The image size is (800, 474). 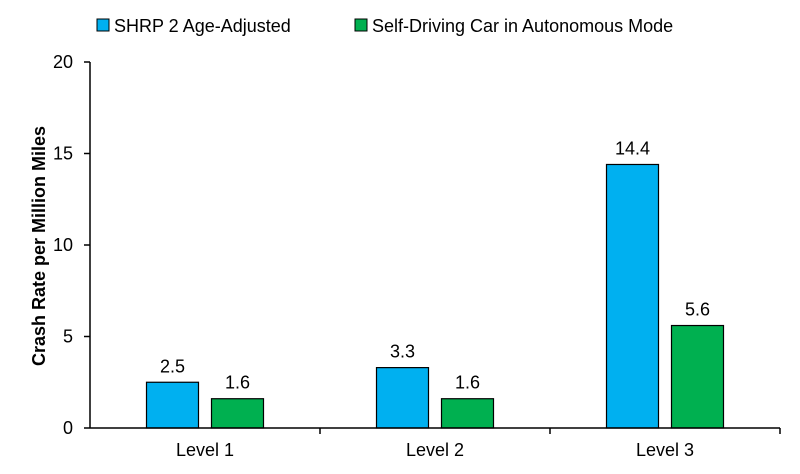 I want to click on x-tick-label: Level 1, so click(x=205, y=450).